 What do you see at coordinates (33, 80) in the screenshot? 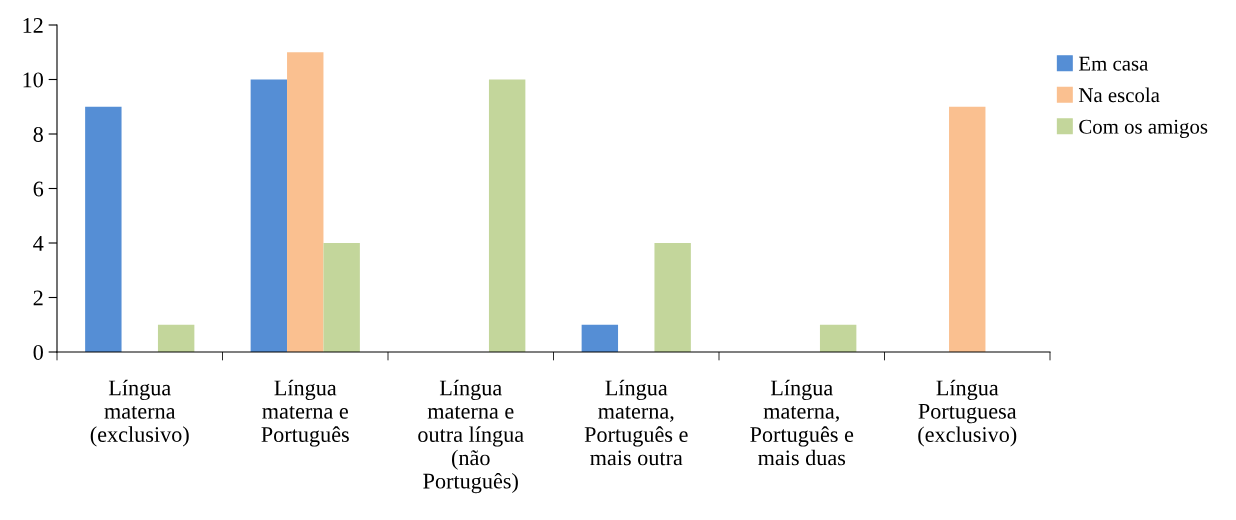
I see `y-tick-label: 10` at bounding box center [33, 80].